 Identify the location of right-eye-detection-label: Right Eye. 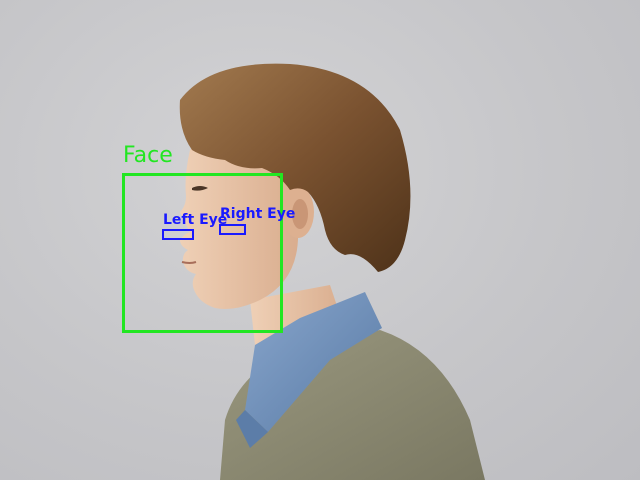
(258, 214).